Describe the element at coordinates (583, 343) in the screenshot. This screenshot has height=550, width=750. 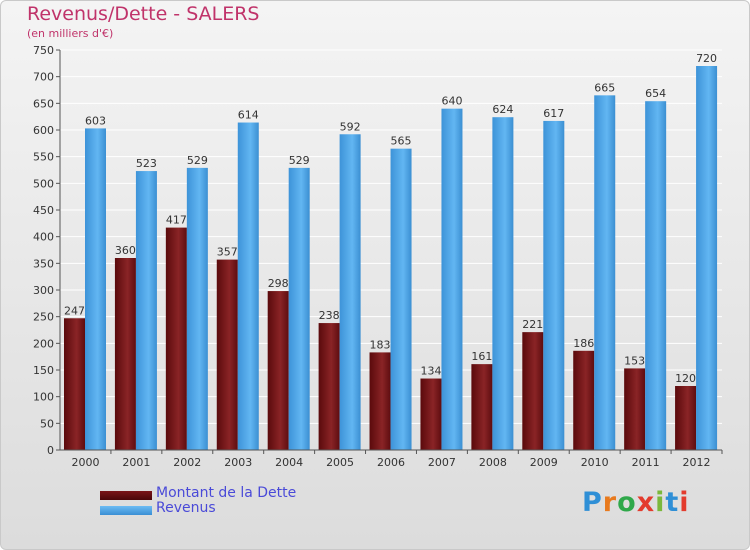
I see `value-label: 186` at that location.